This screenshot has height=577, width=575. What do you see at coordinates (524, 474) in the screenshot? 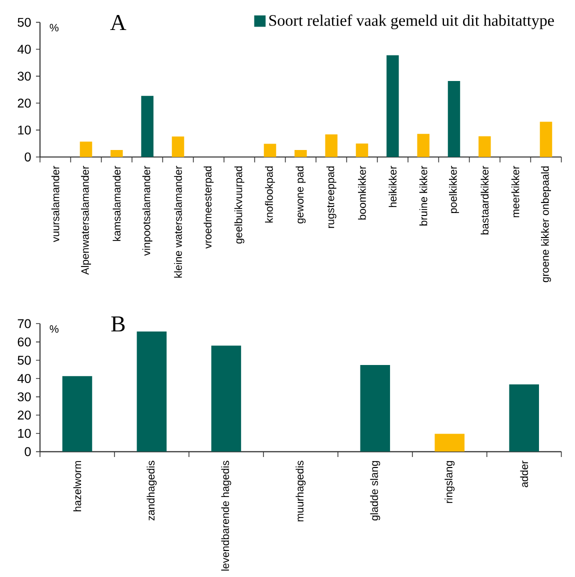
I see `x-tick-label: adder` at bounding box center [524, 474].